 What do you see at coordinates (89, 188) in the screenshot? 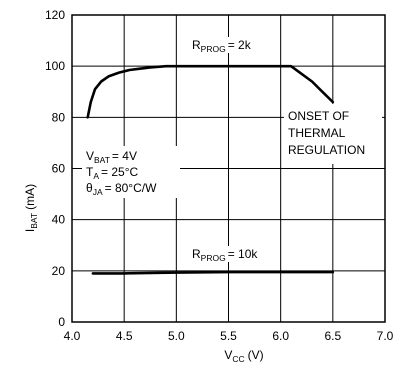
I see `condition-theta-main: θ` at bounding box center [89, 188].